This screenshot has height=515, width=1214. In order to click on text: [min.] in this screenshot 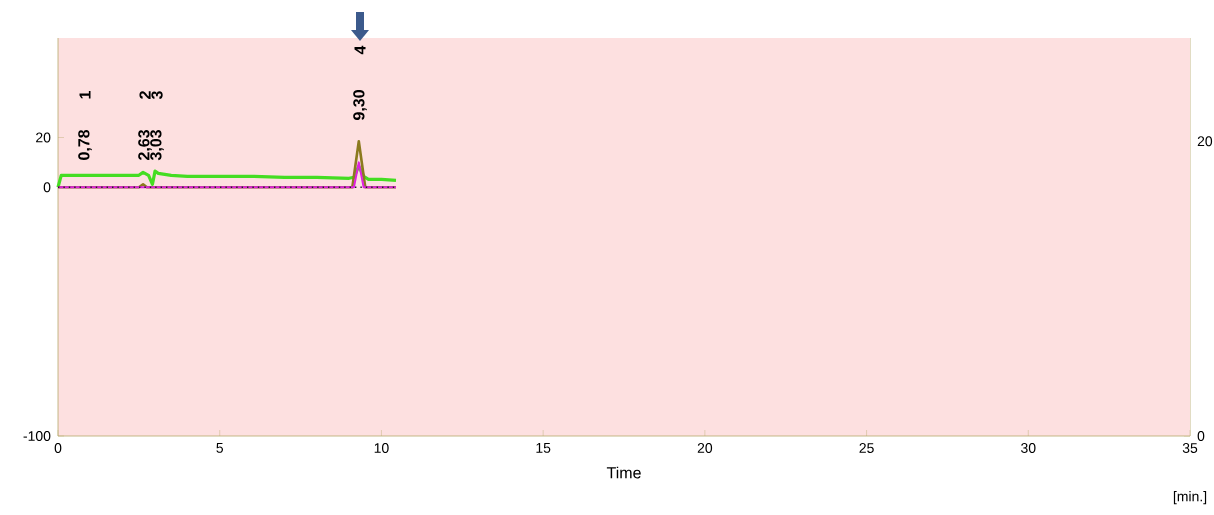, I will do `click(1190, 498)`.